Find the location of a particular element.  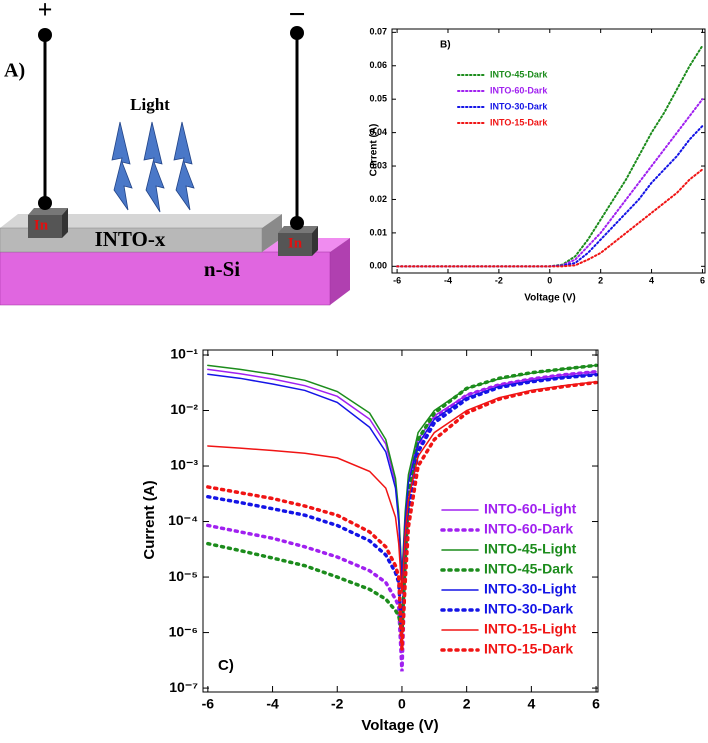

legend-label: INTO-15-Light is located at coordinates (530, 629).